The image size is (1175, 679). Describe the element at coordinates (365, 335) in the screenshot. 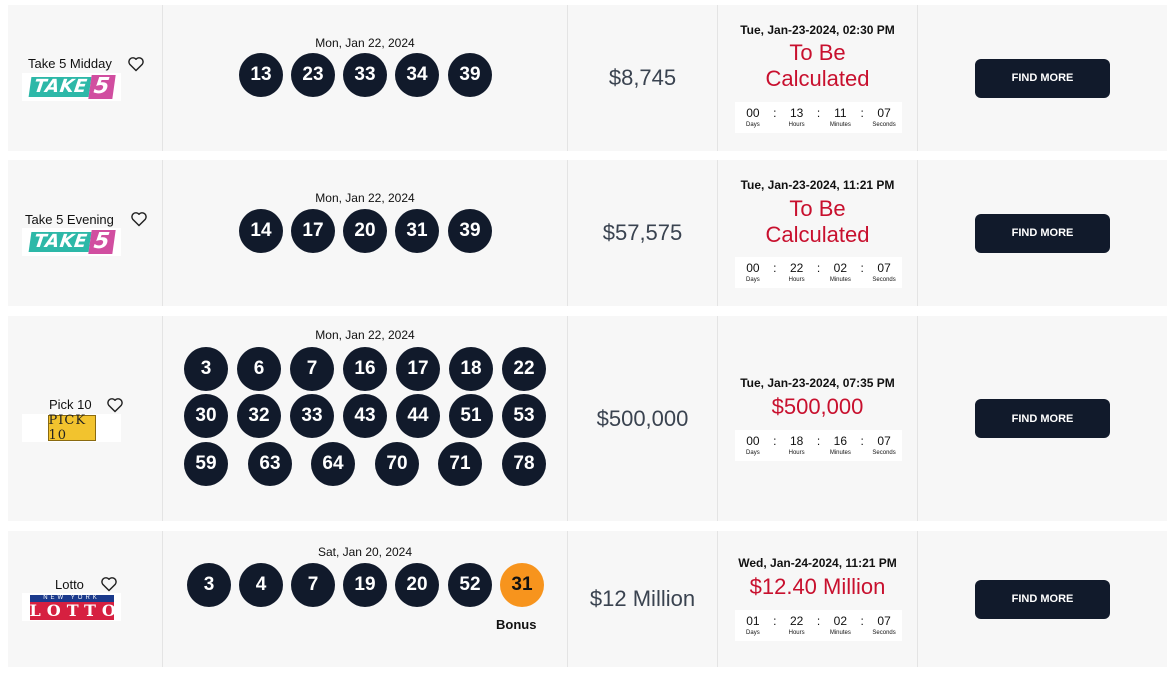

I see `draw-date: Mon, Jan 22, 2024` at that location.